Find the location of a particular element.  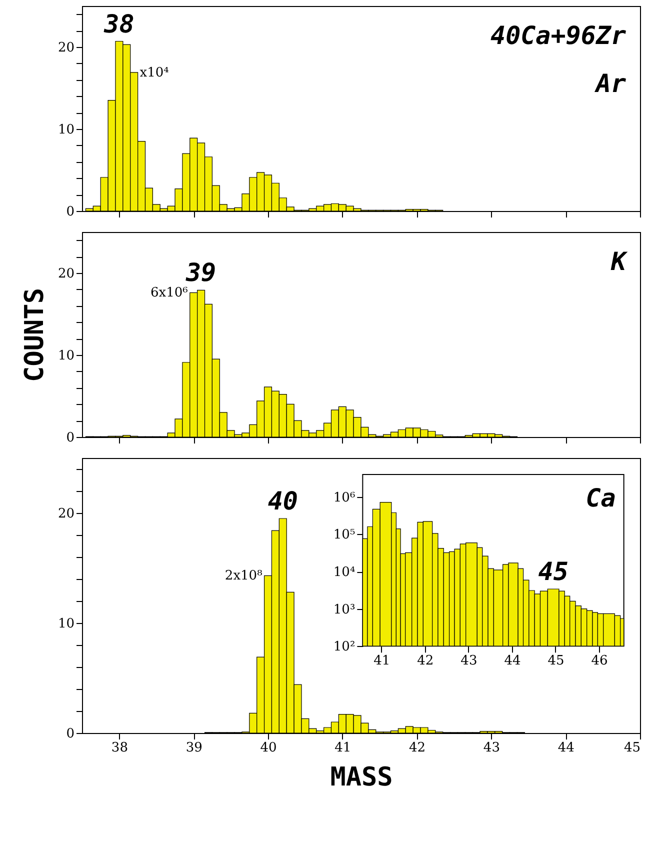

x-tick-label: 38 is located at coordinates (119, 748).